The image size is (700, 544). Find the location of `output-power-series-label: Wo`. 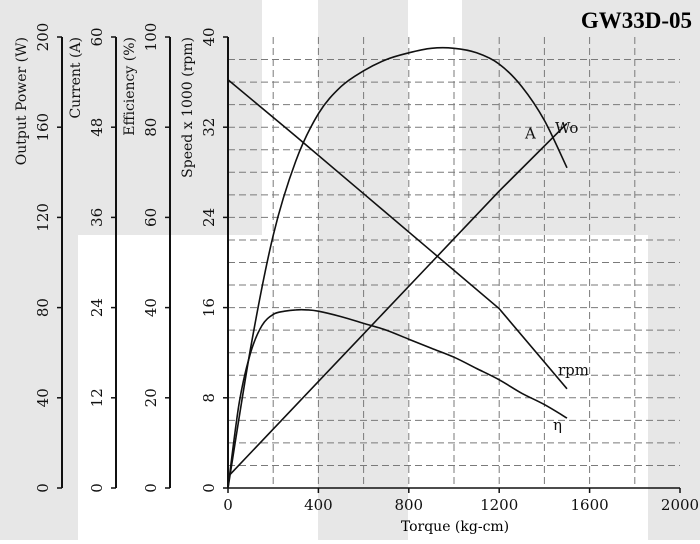

output-power-series-label: Wo is located at coordinates (566, 128).